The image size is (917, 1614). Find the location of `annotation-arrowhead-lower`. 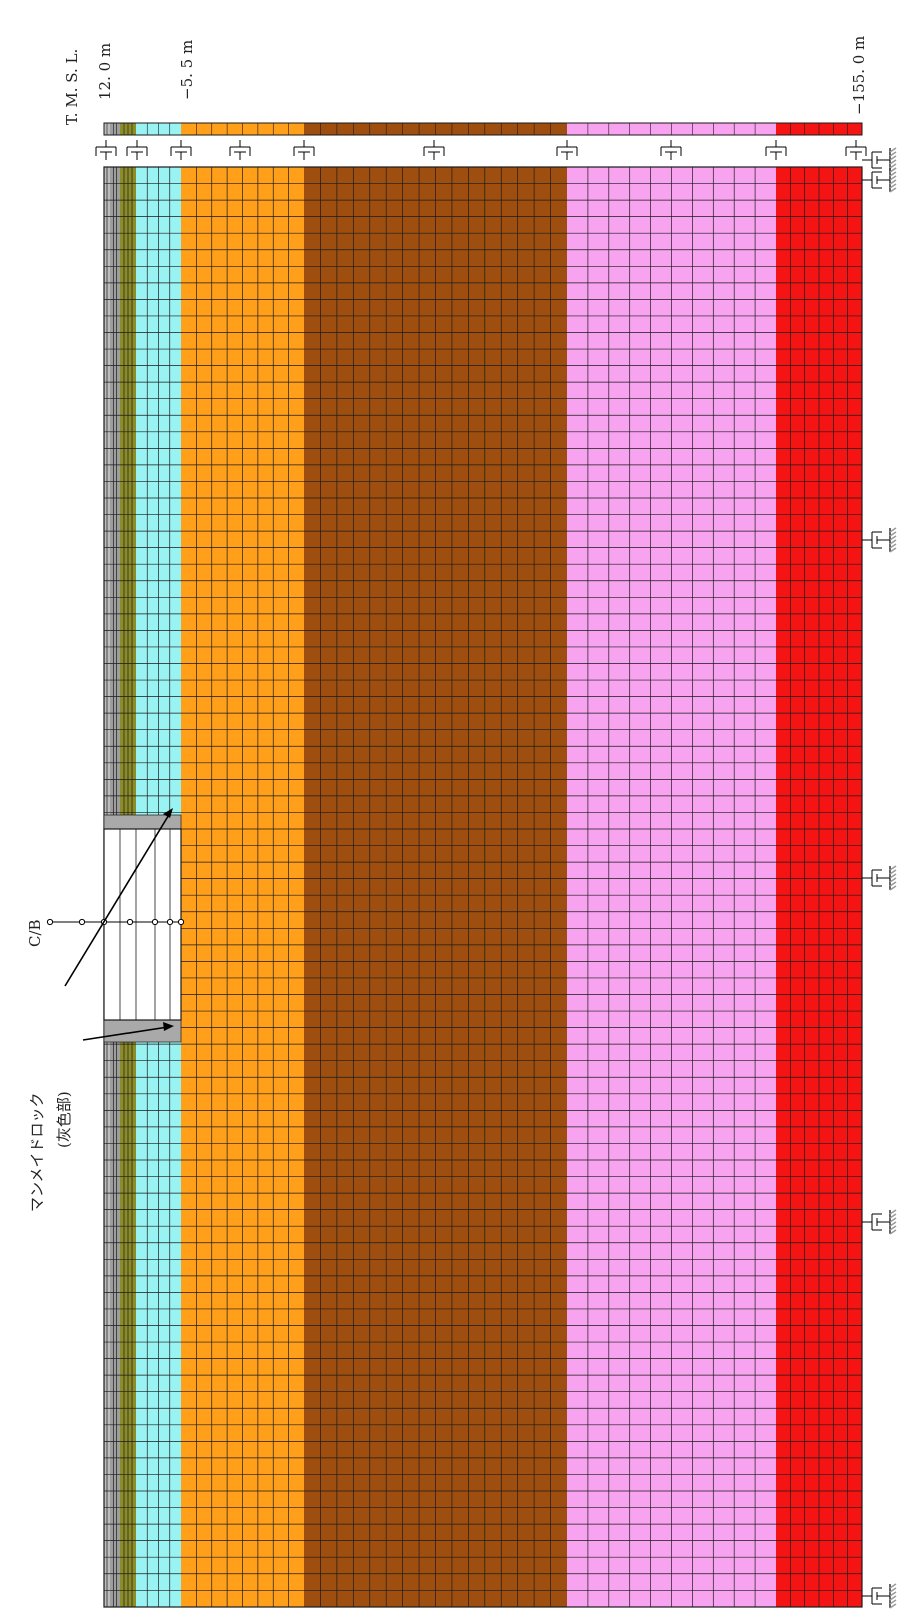

annotation-arrowhead-lower is located at coordinates (168, 1026).